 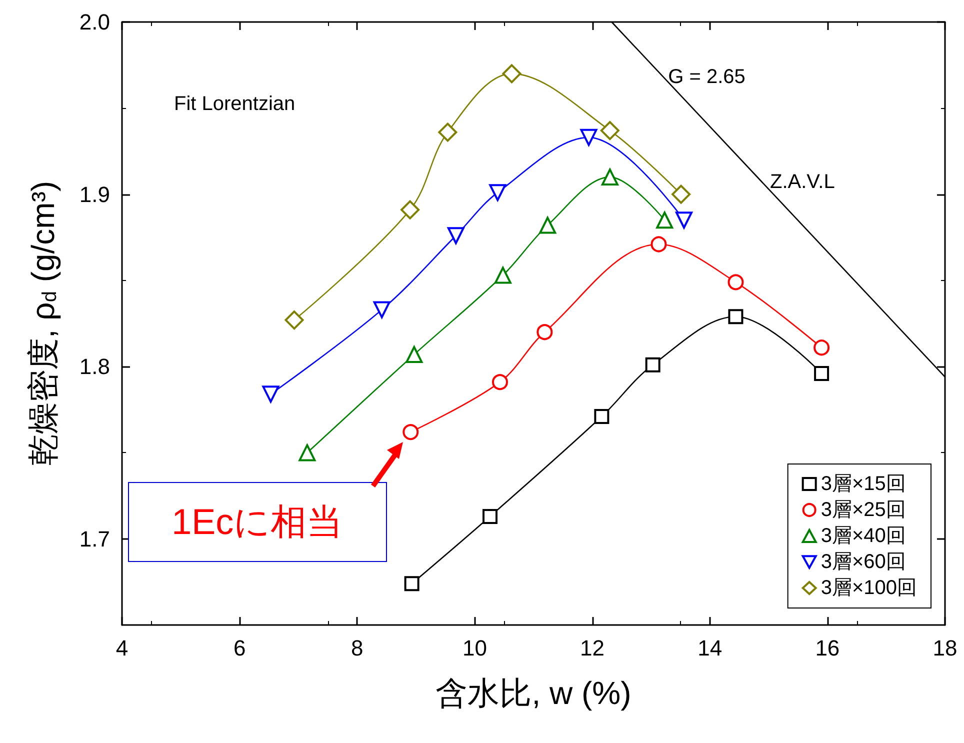 What do you see at coordinates (863, 510) in the screenshot?
I see `legend-label: 3層×25回` at bounding box center [863, 510].